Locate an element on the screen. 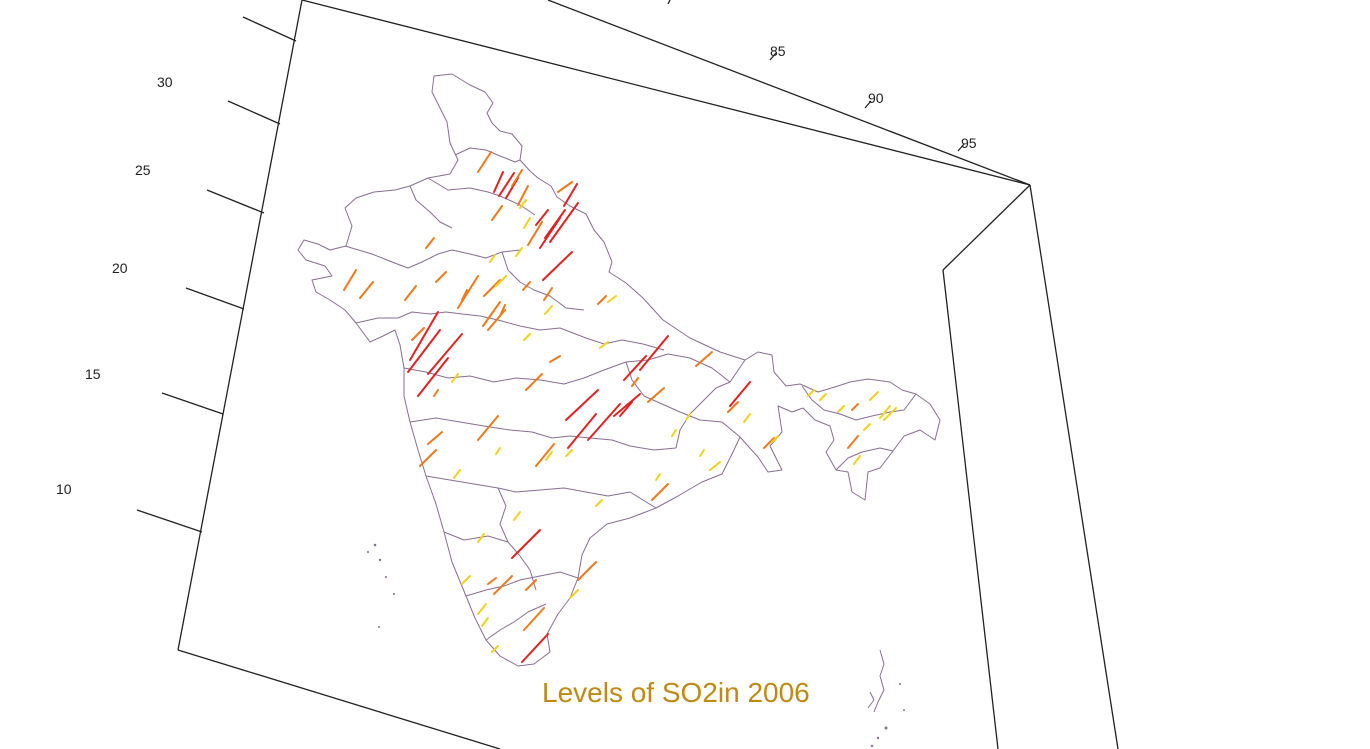 The height and width of the screenshot is (749, 1370). longitude-axis: 85 90 95 is located at coordinates (873, 97).